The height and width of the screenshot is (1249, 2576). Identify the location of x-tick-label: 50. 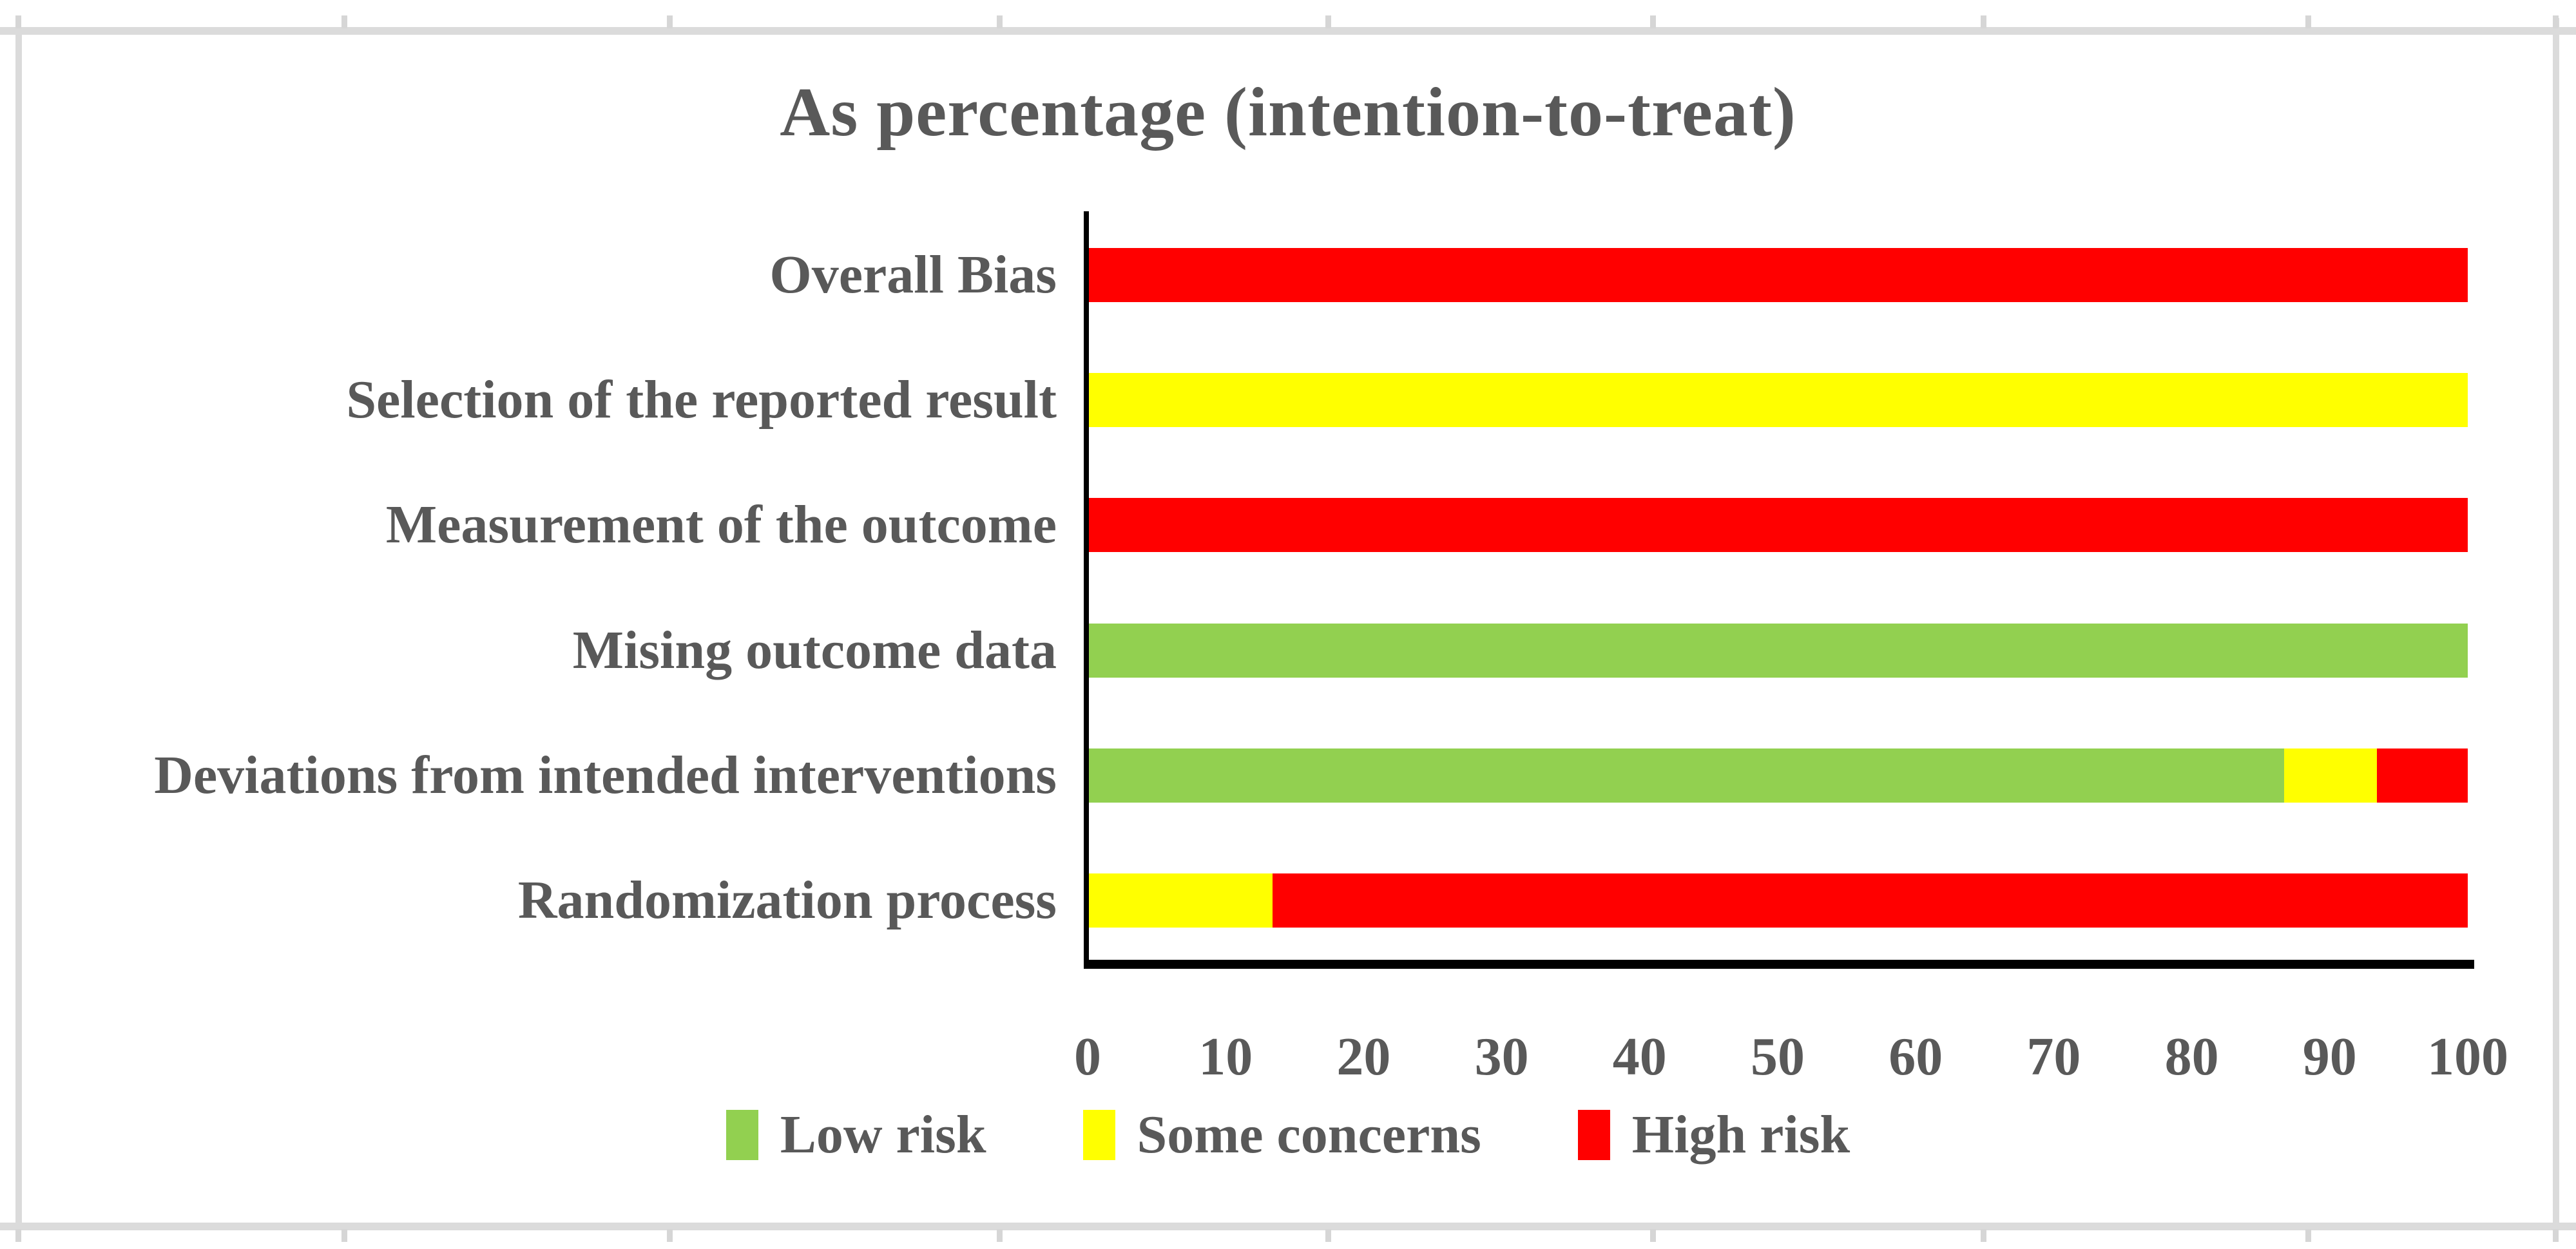
(1778, 1057).